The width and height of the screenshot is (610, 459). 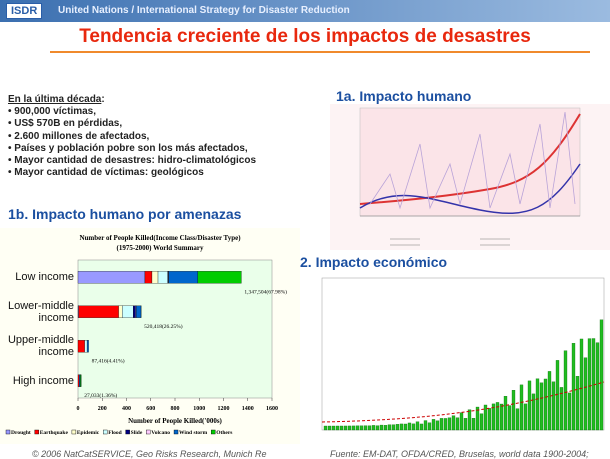 I want to click on x-axis-label: Number of People Killed('000s), so click(x=175, y=421).